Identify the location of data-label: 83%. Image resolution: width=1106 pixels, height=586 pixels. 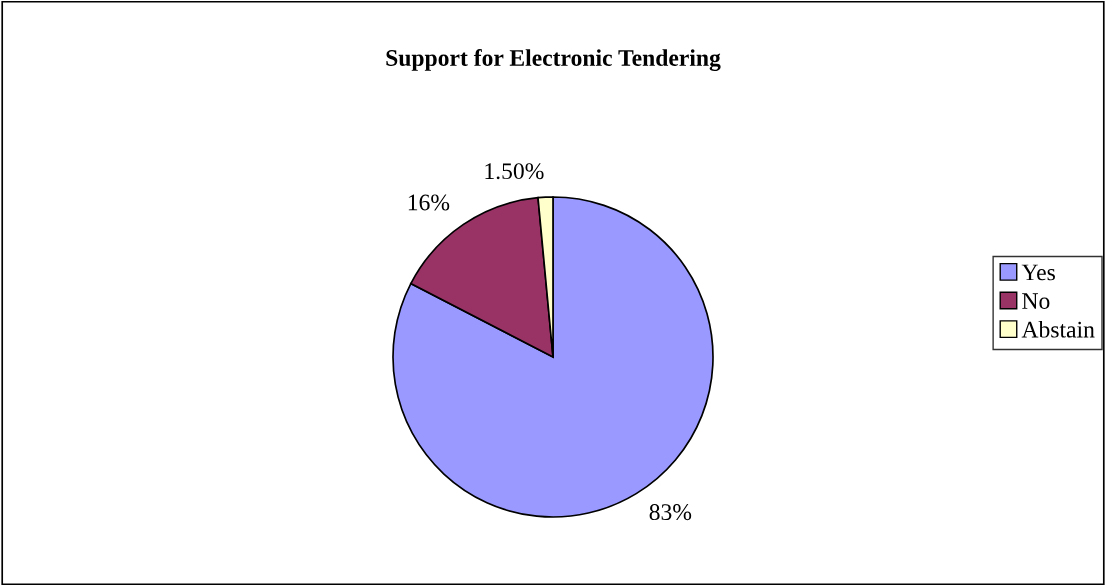
(670, 512).